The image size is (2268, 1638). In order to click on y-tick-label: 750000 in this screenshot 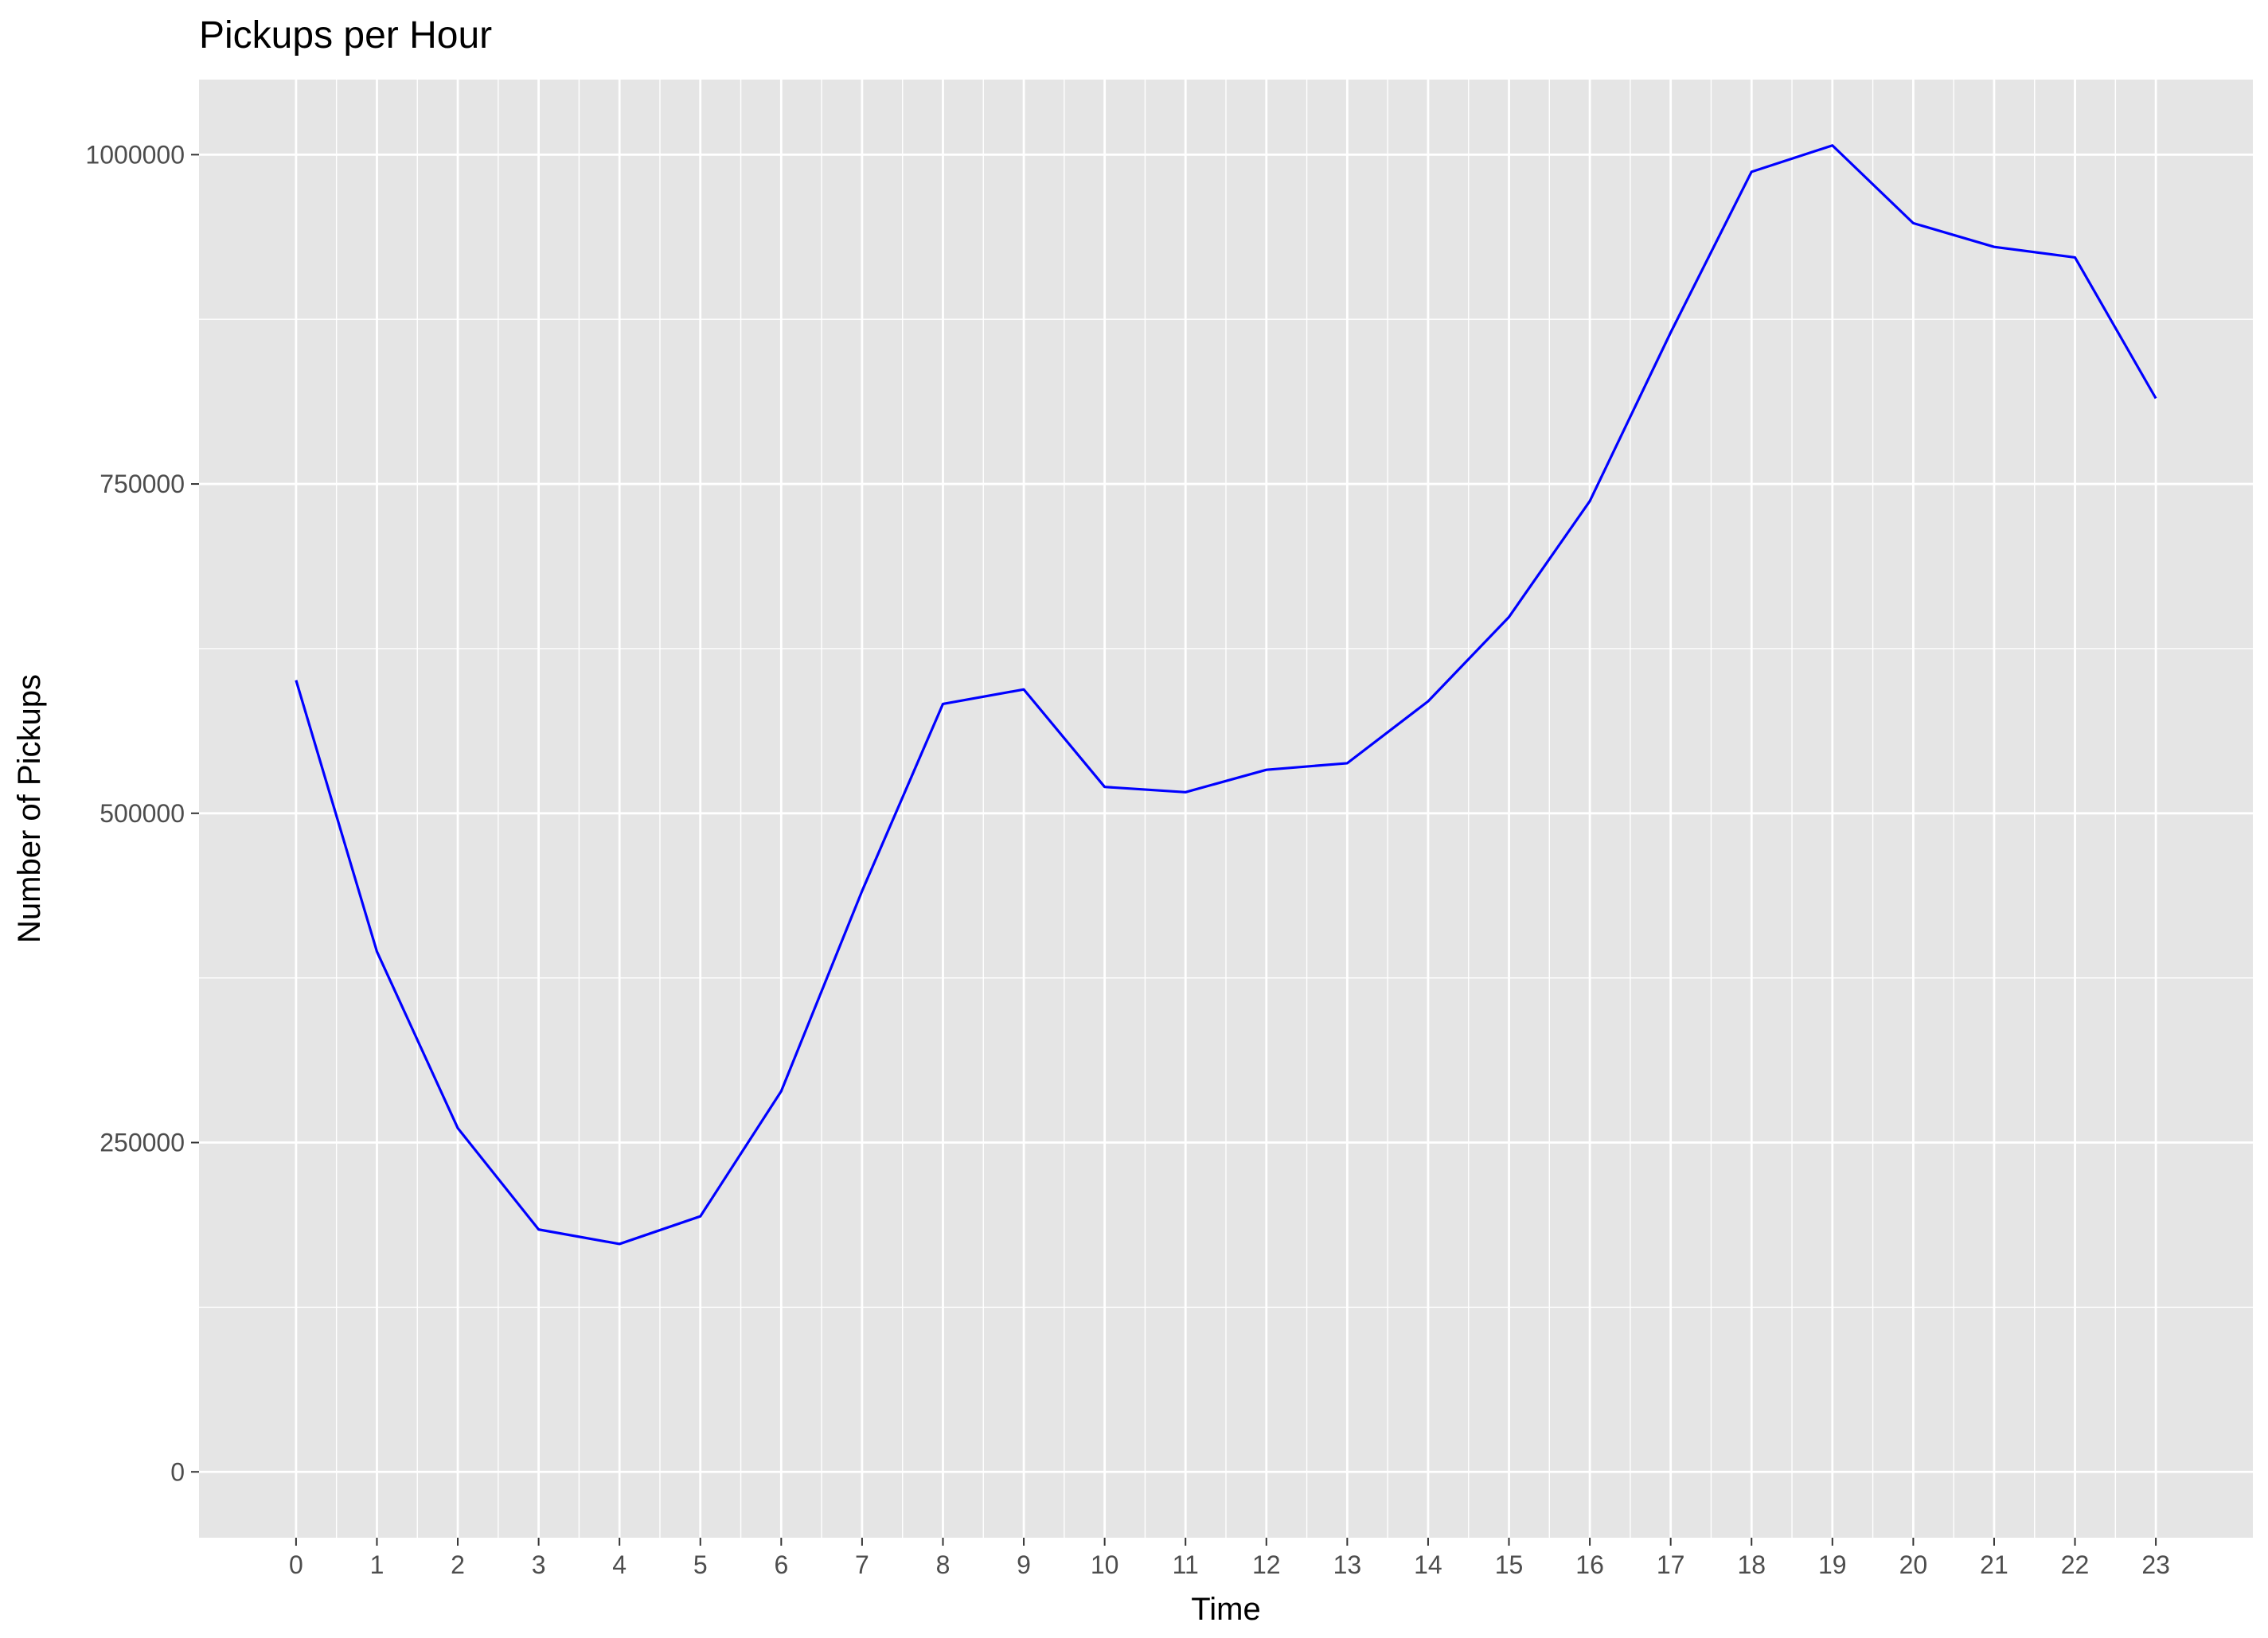, I will do `click(143, 484)`.